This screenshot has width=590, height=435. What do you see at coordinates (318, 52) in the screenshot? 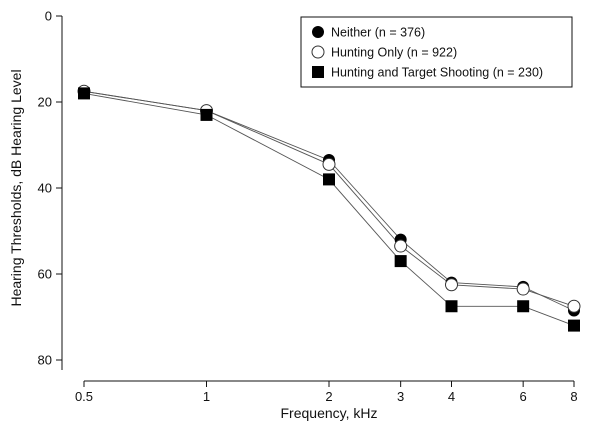
I see `legend-marker-hunting-only` at bounding box center [318, 52].